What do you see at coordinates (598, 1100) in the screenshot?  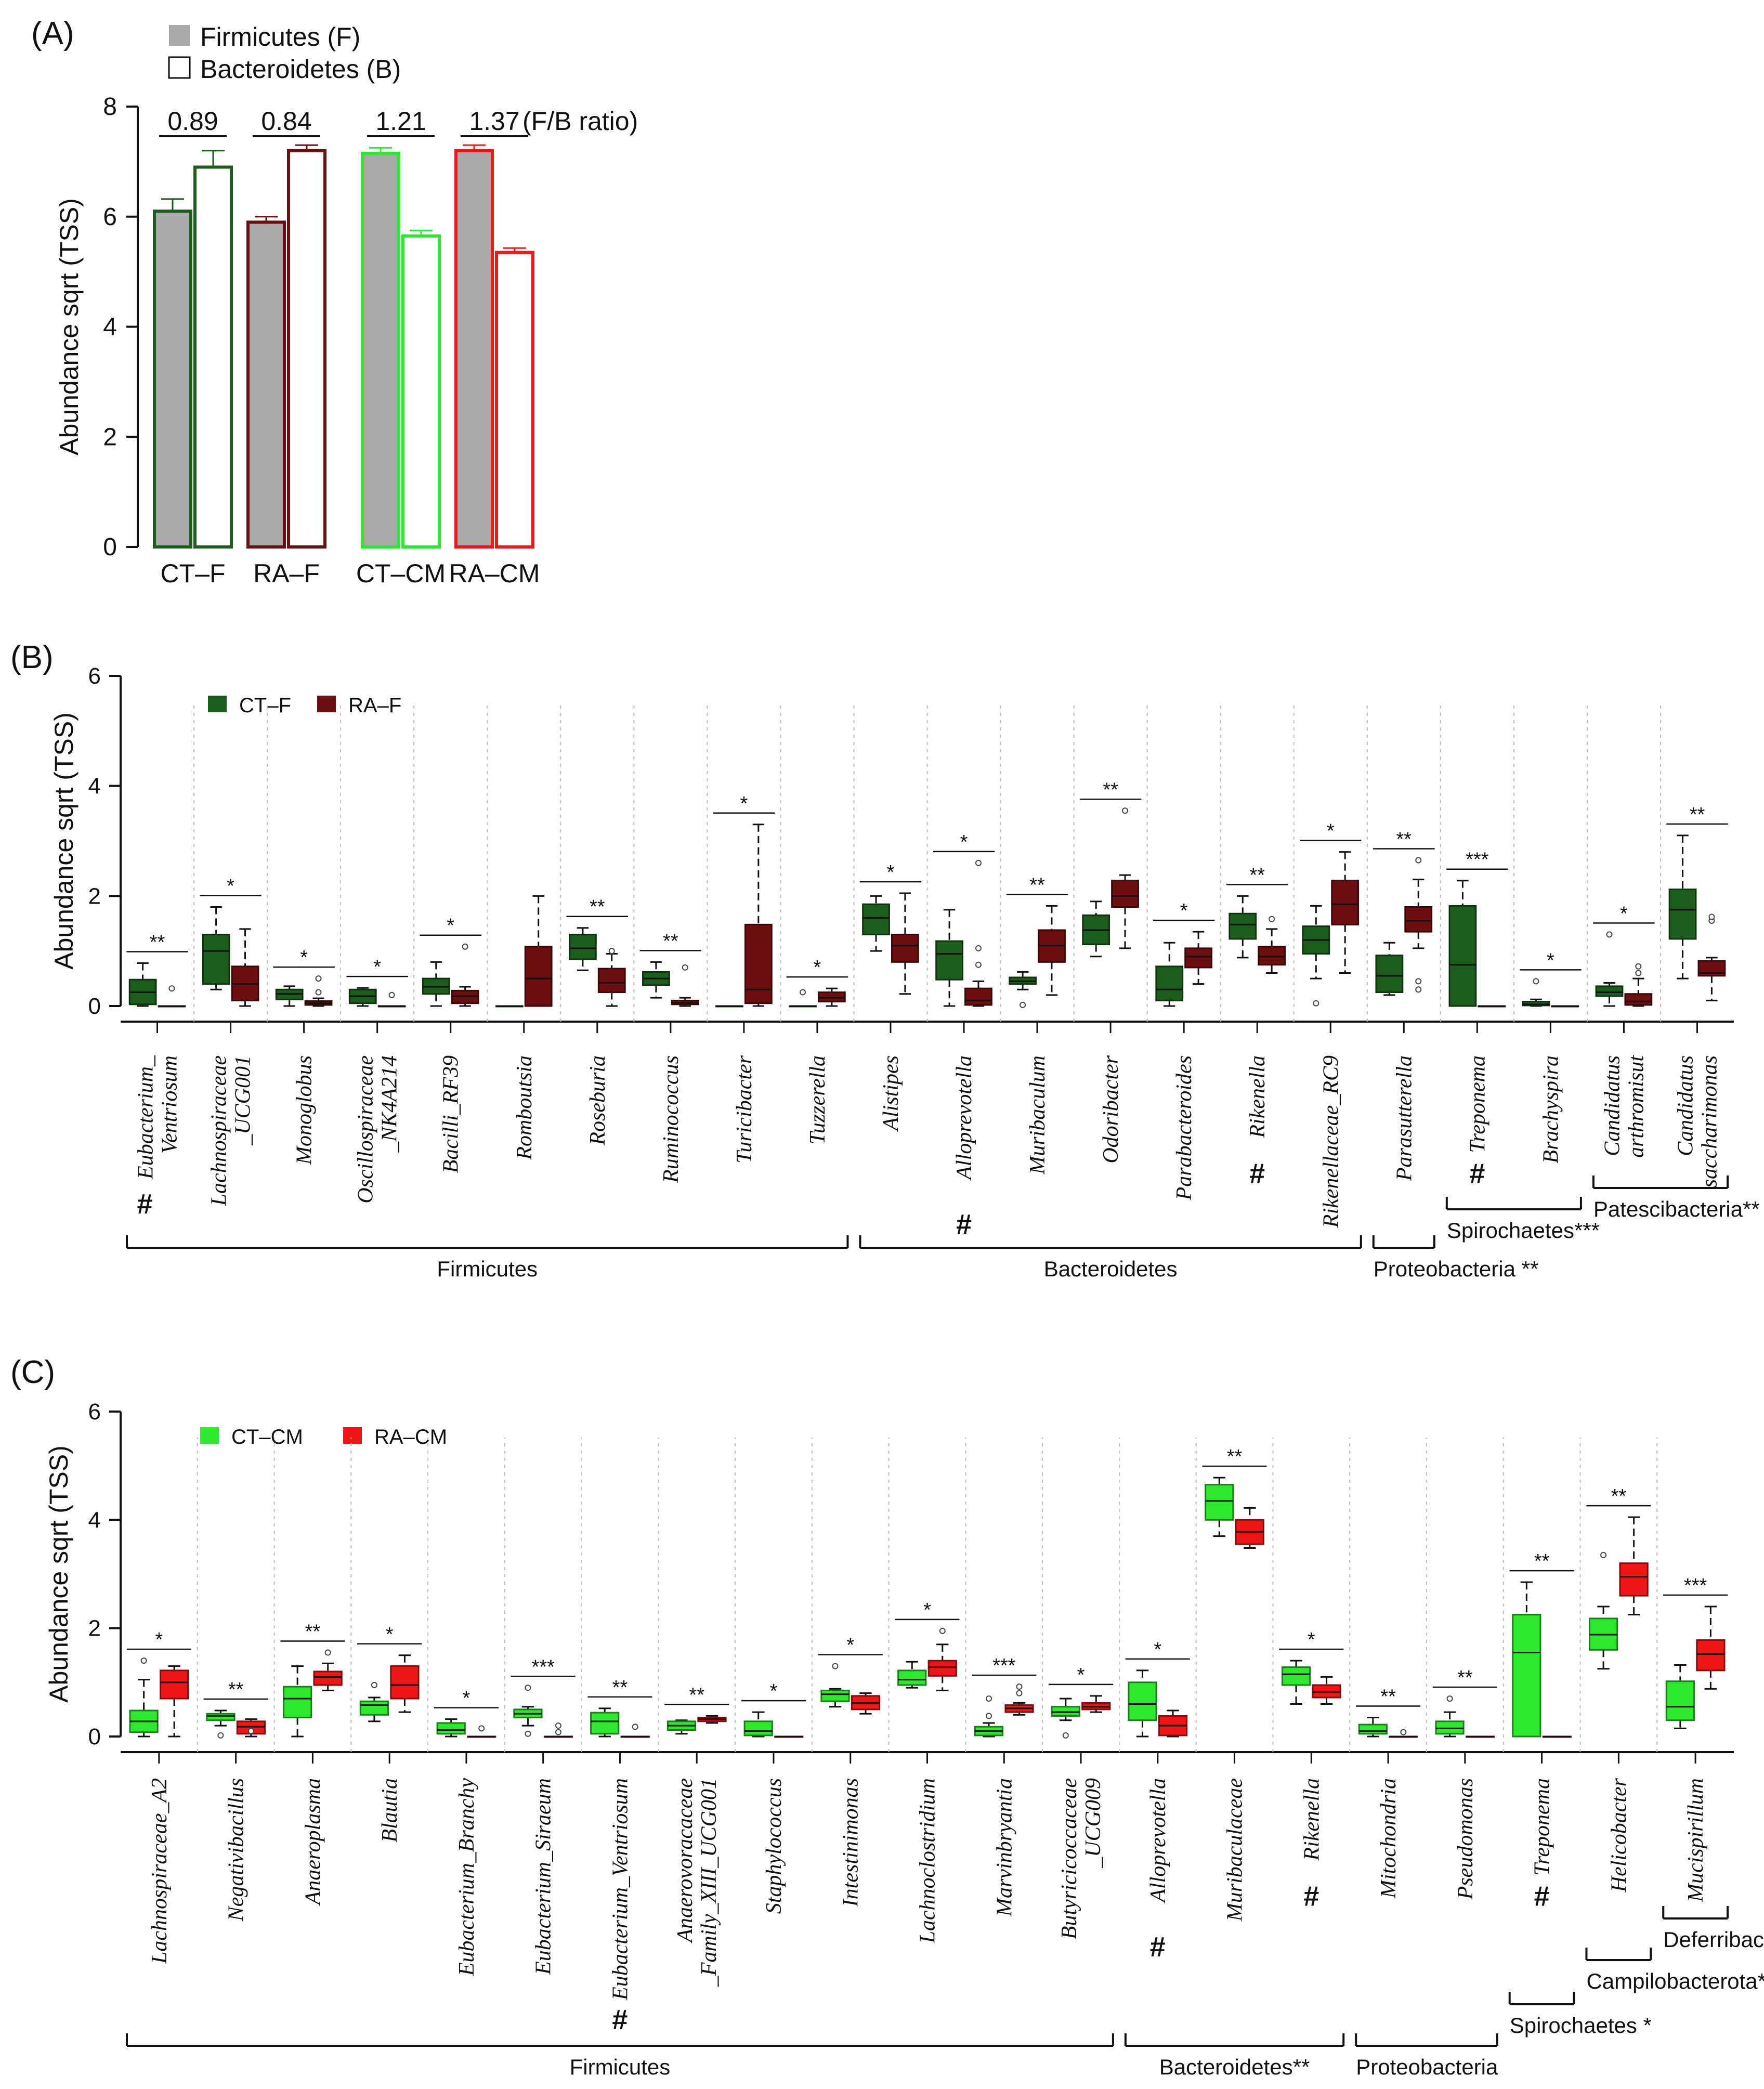 I see `taxon-label: Roseburia` at bounding box center [598, 1100].